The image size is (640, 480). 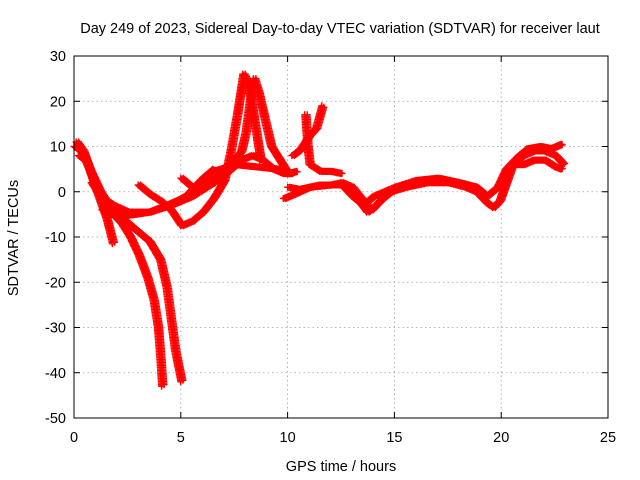 What do you see at coordinates (58, 148) in the screenshot?
I see `y-tick-label: 10` at bounding box center [58, 148].